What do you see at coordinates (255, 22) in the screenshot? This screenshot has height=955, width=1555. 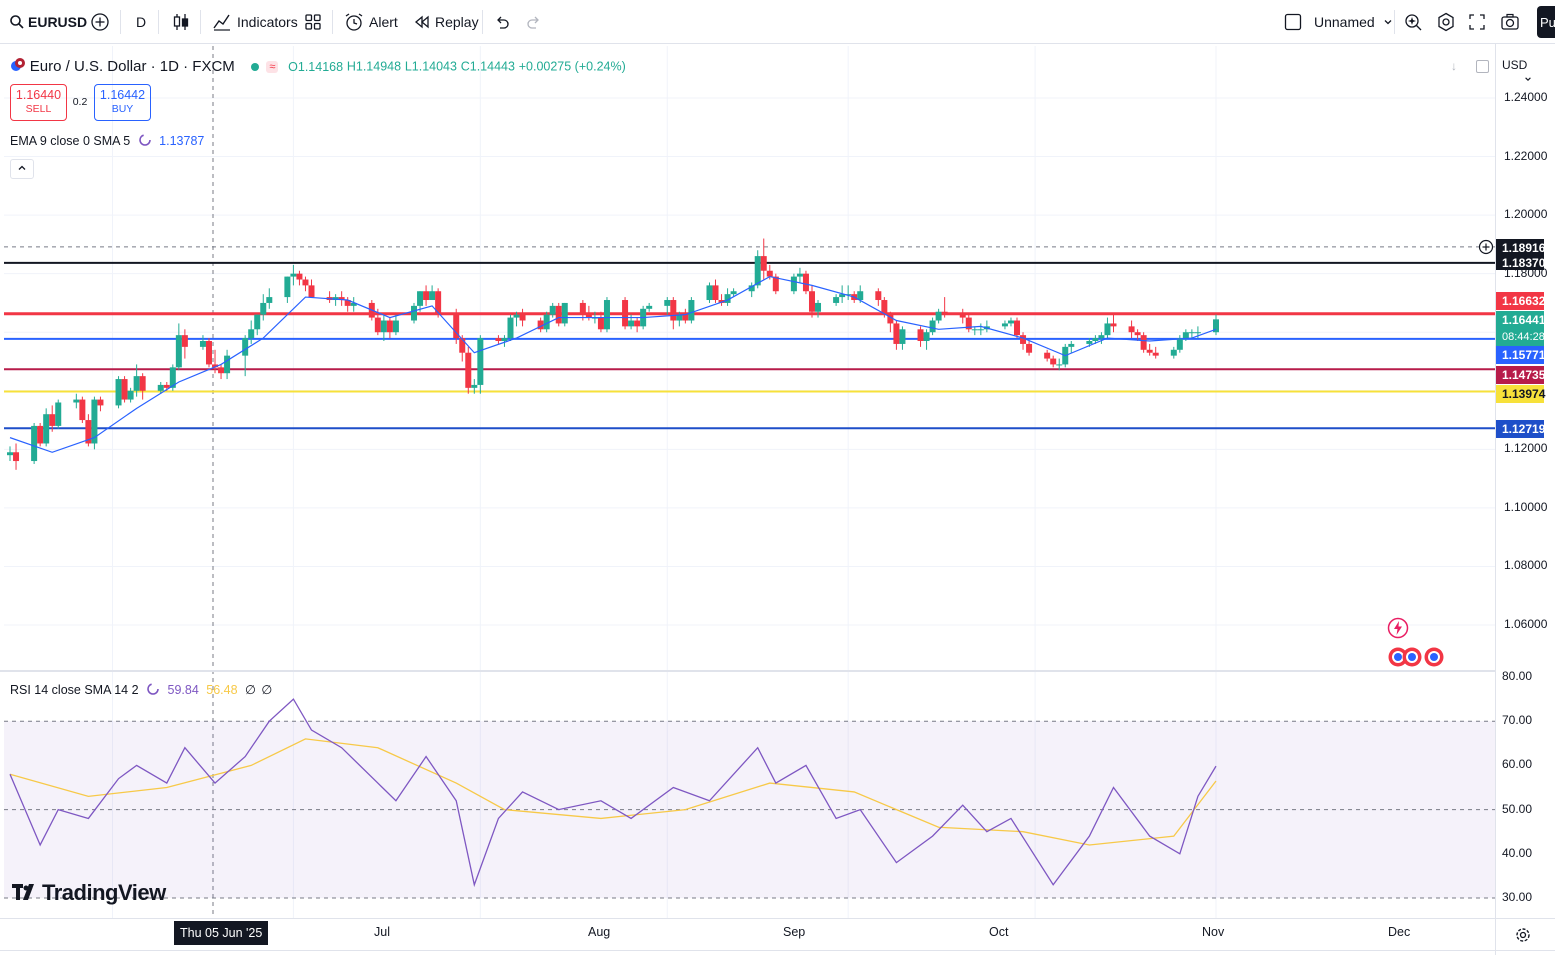 I see `indicators-button: Indicators` at bounding box center [255, 22].